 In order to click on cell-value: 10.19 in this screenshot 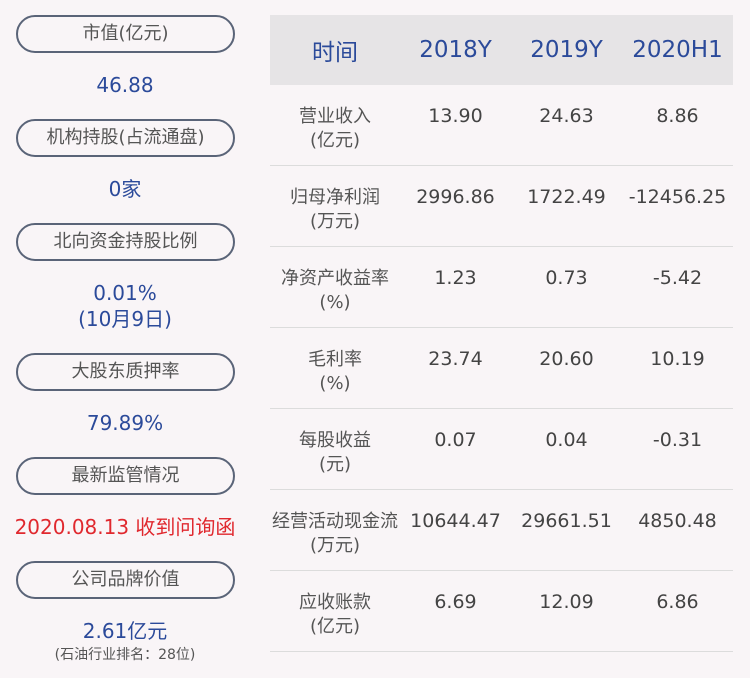, I will do `click(677, 359)`.